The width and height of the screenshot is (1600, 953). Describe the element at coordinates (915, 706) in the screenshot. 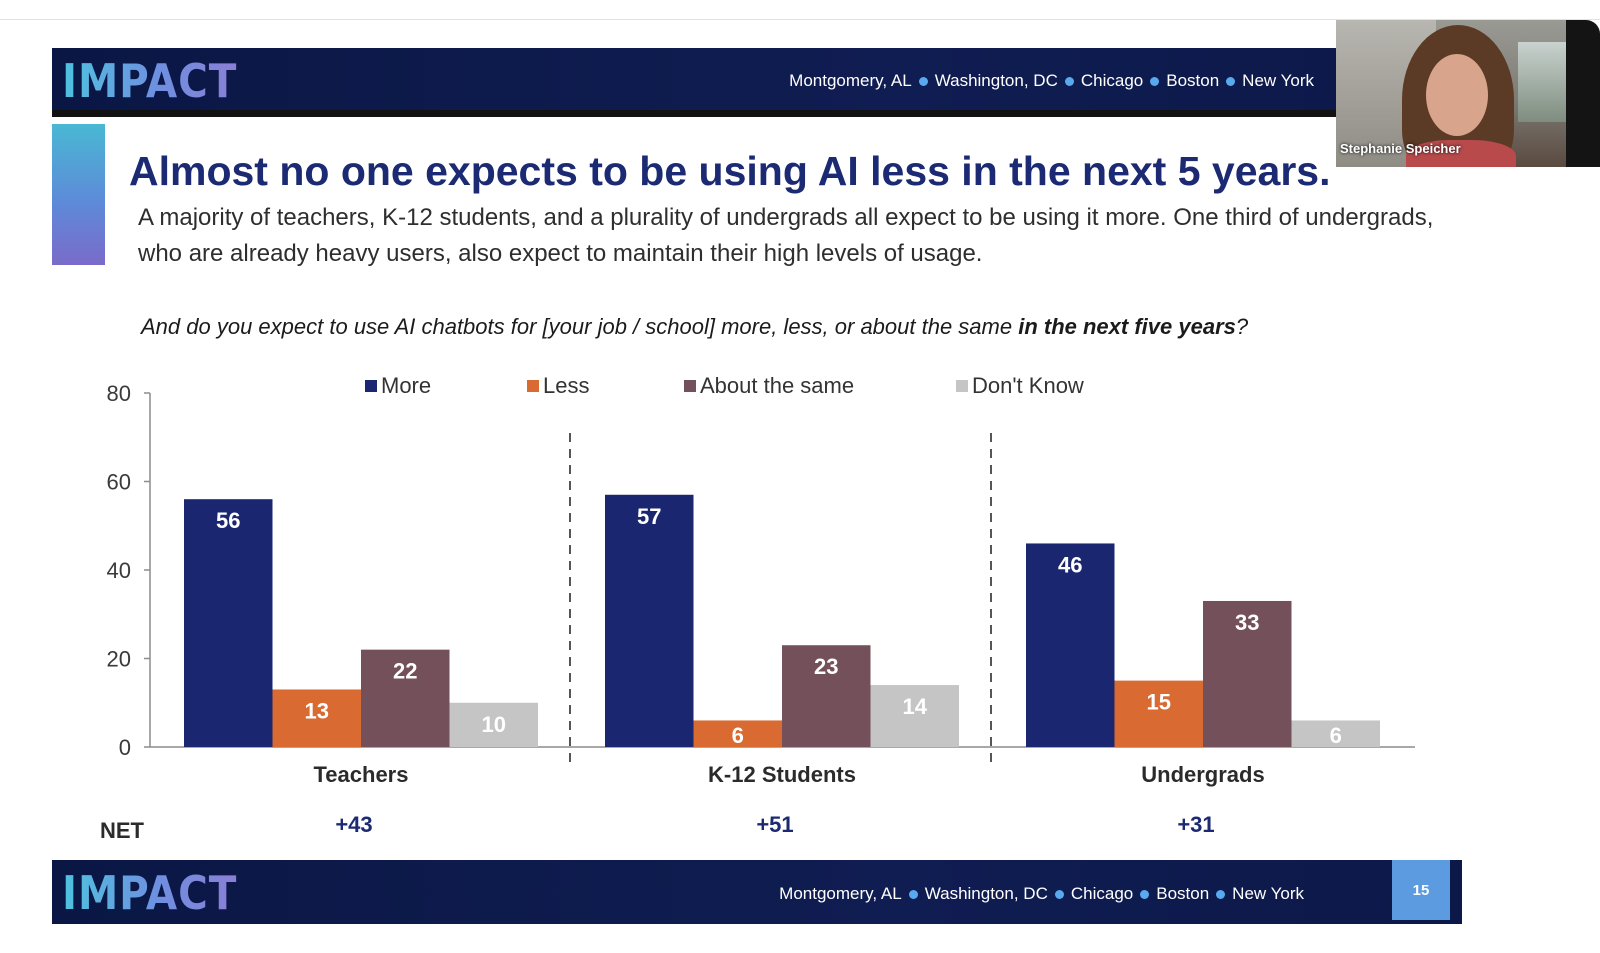

I see `bar-value-label: 14` at that location.